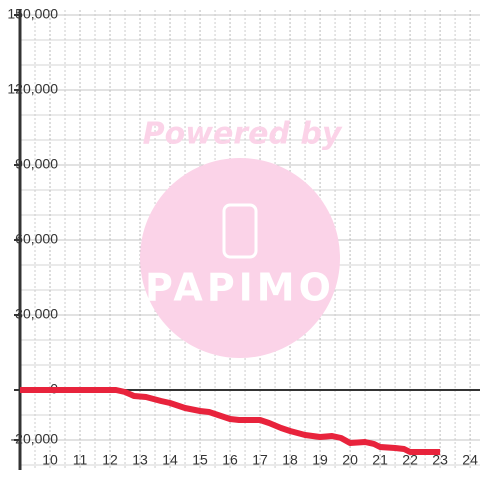  I want to click on x-tick-label: 14, so click(170, 460).